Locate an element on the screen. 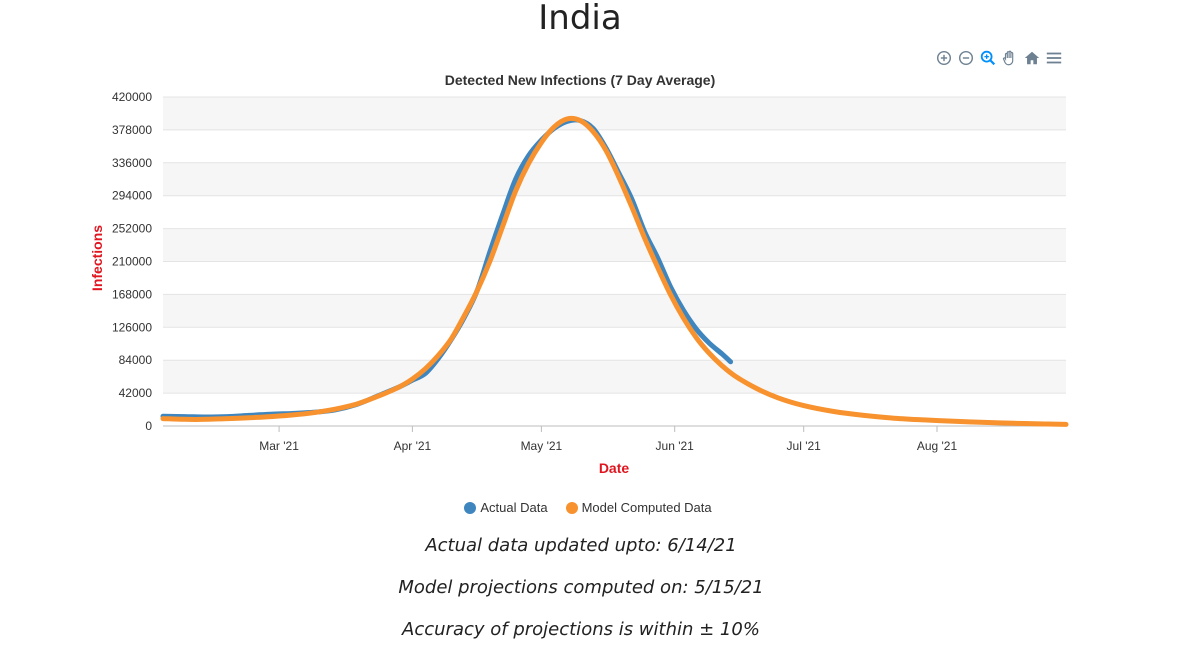  y-tick-label: 210000 is located at coordinates (132, 262).